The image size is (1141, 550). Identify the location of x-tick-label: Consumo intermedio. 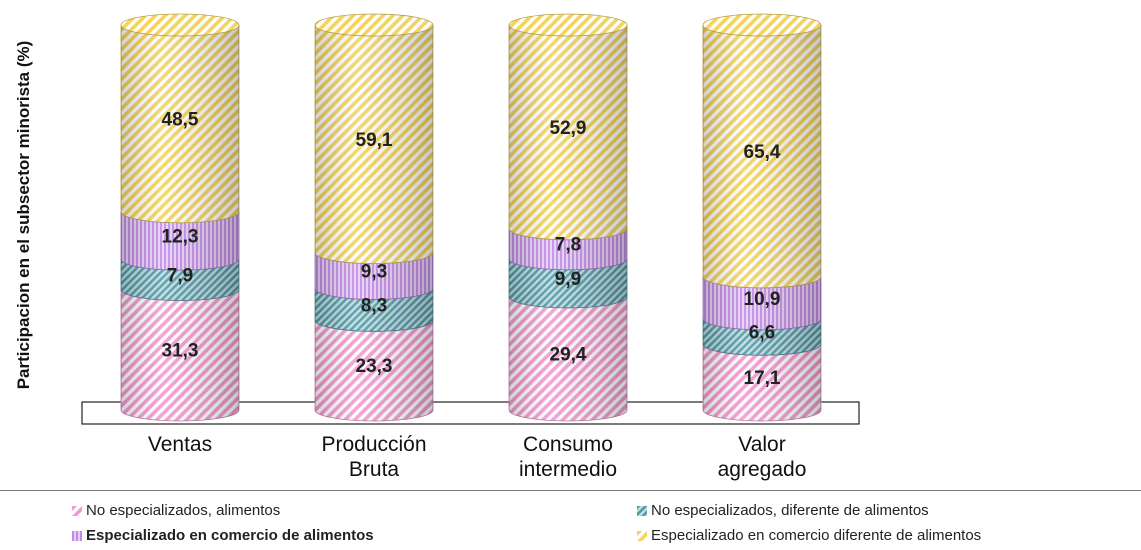
(568, 457).